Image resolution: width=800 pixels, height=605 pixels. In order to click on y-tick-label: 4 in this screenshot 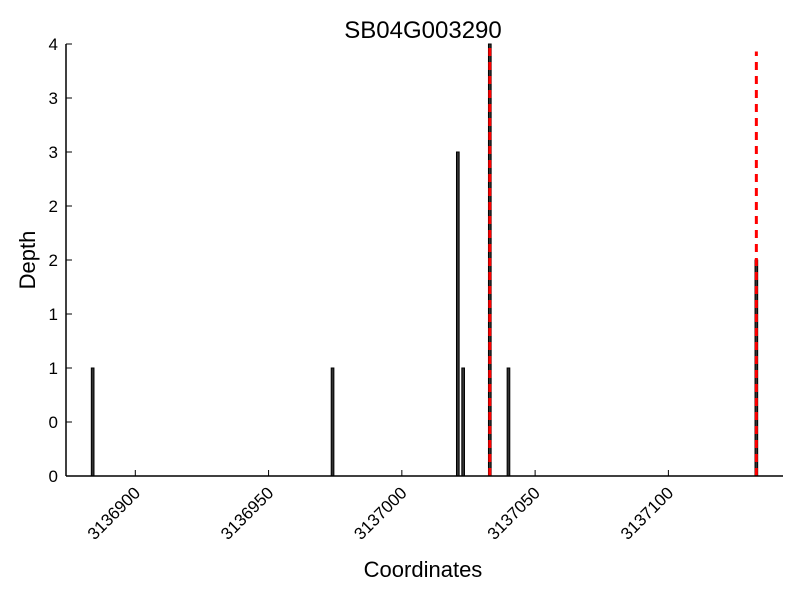, I will do `click(53, 44)`.